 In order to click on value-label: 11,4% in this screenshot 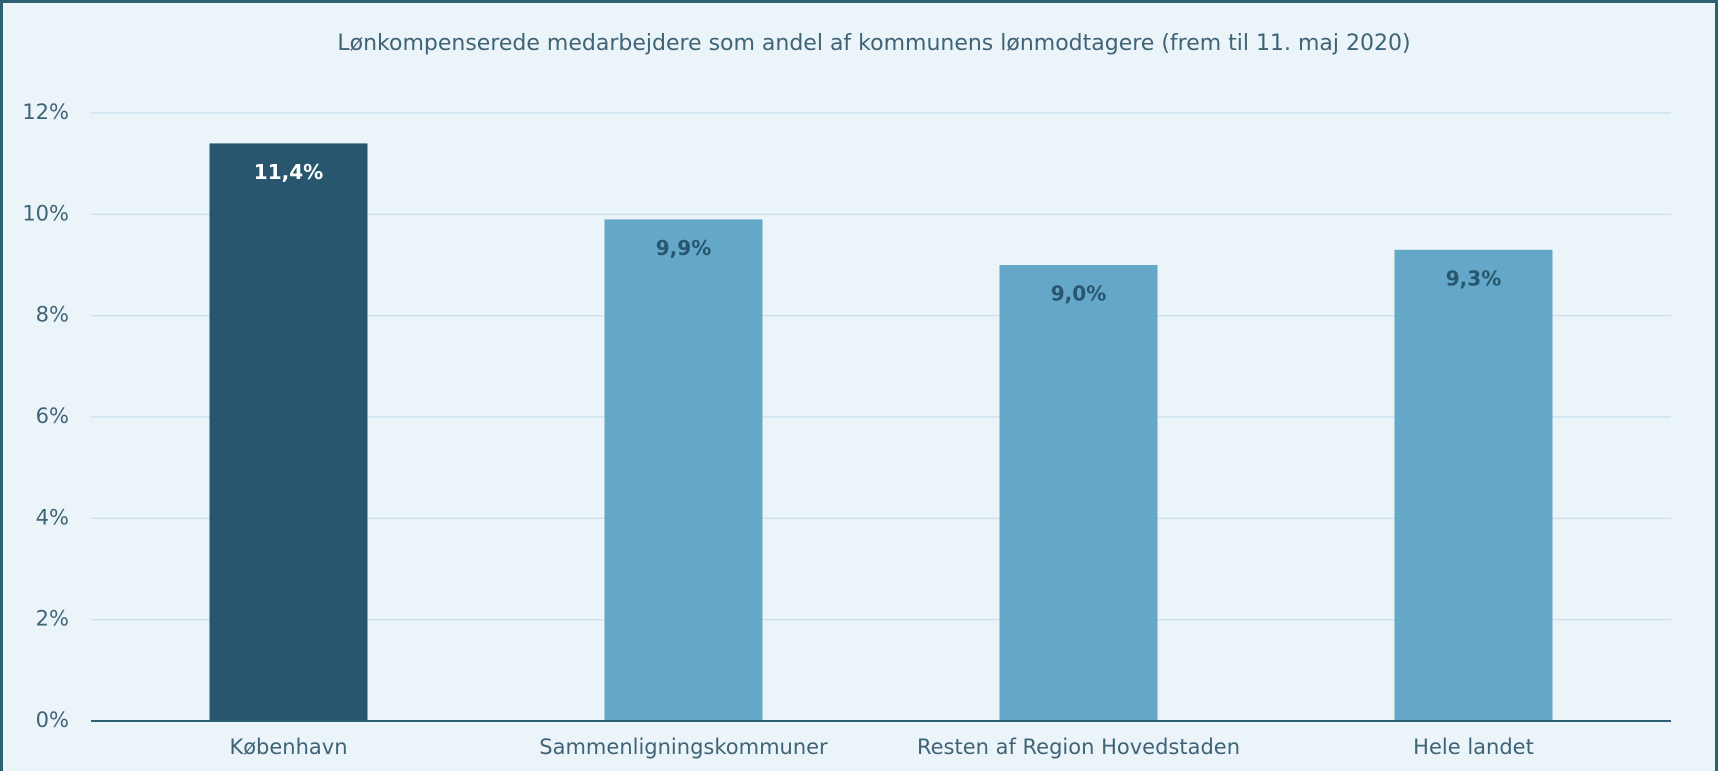, I will do `click(288, 172)`.